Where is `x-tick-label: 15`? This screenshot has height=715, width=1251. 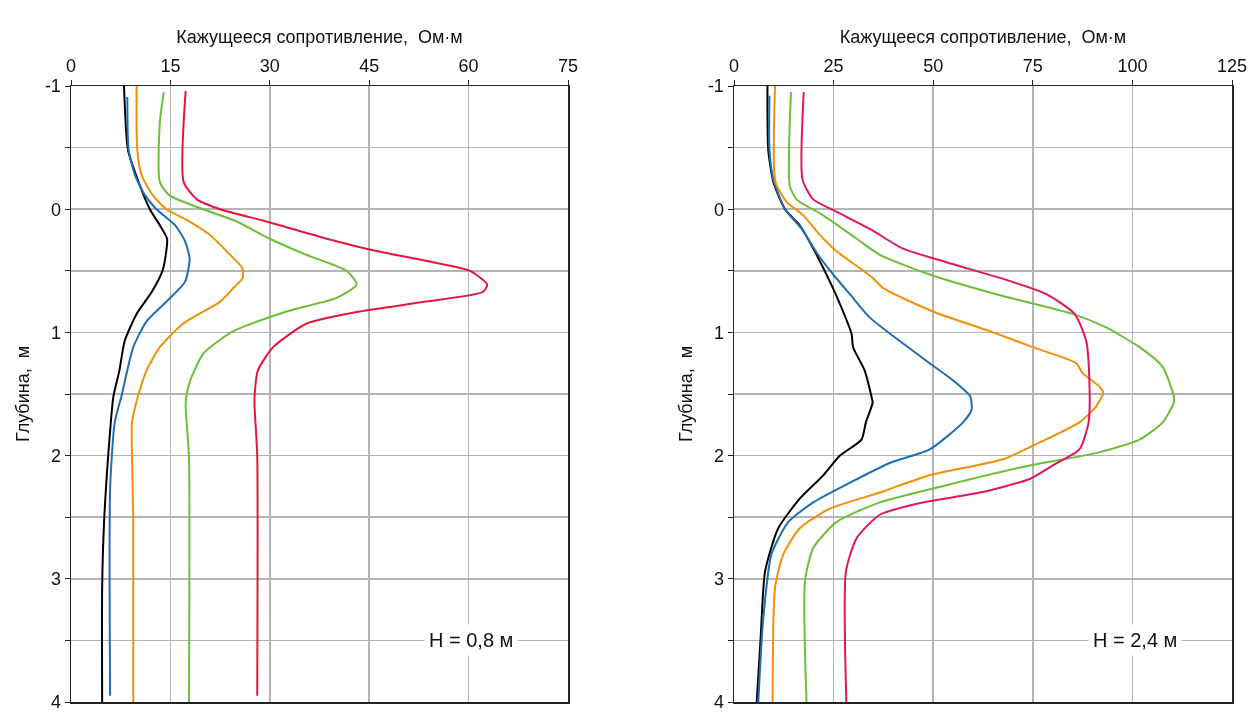
x-tick-label: 15 is located at coordinates (170, 66).